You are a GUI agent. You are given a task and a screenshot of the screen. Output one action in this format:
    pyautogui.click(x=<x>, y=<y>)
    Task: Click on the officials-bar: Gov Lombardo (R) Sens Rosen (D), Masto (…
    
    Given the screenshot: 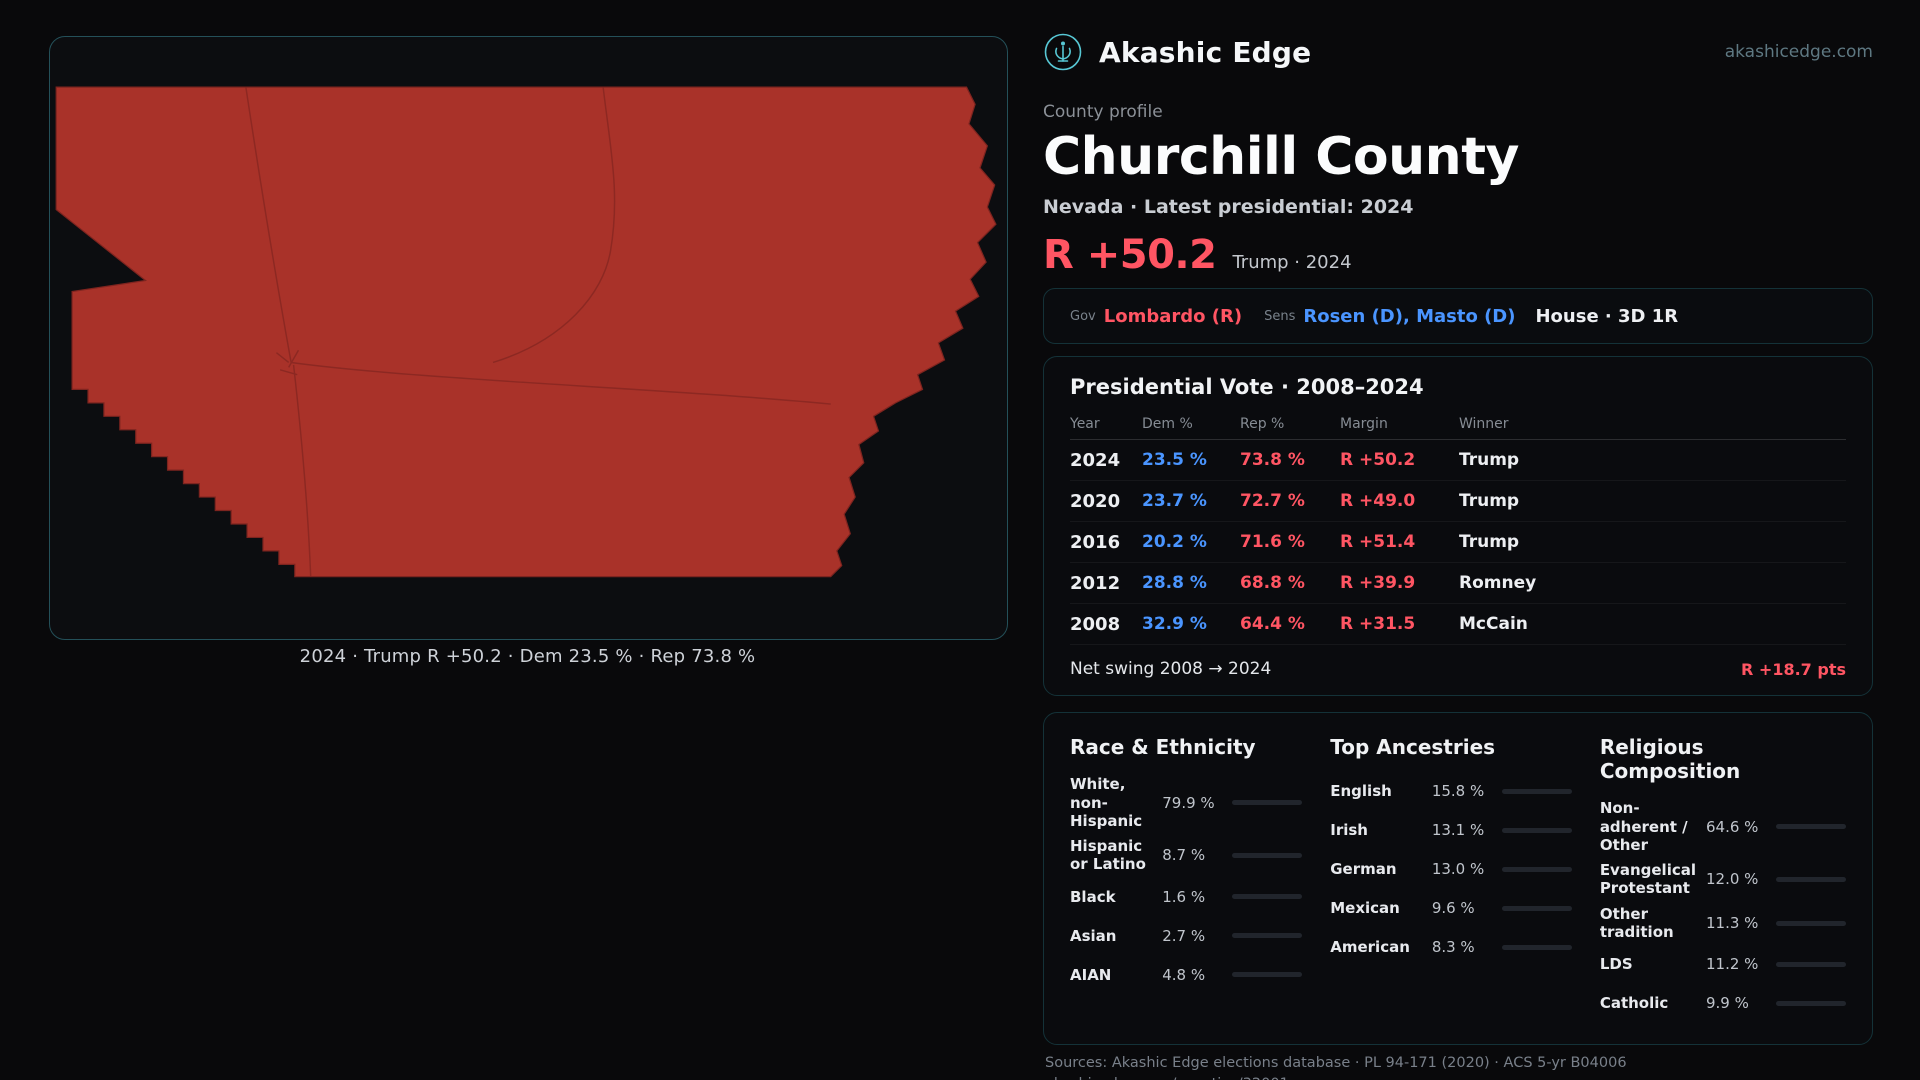 What is the action you would take?
    pyautogui.click(x=1458, y=316)
    